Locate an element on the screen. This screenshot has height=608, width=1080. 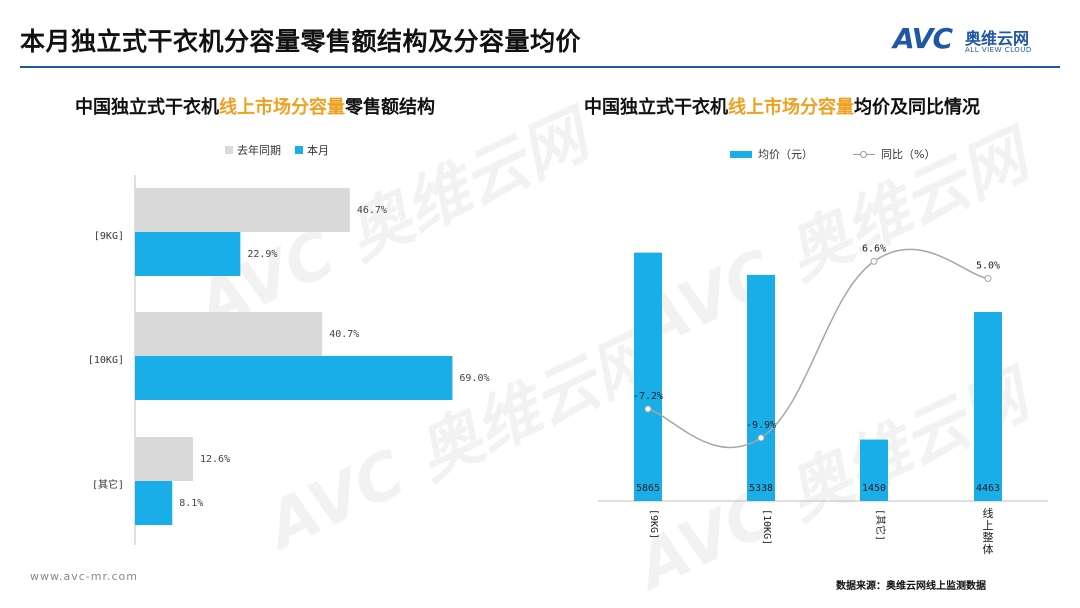
category-label-char: 整 is located at coordinates (988, 537).